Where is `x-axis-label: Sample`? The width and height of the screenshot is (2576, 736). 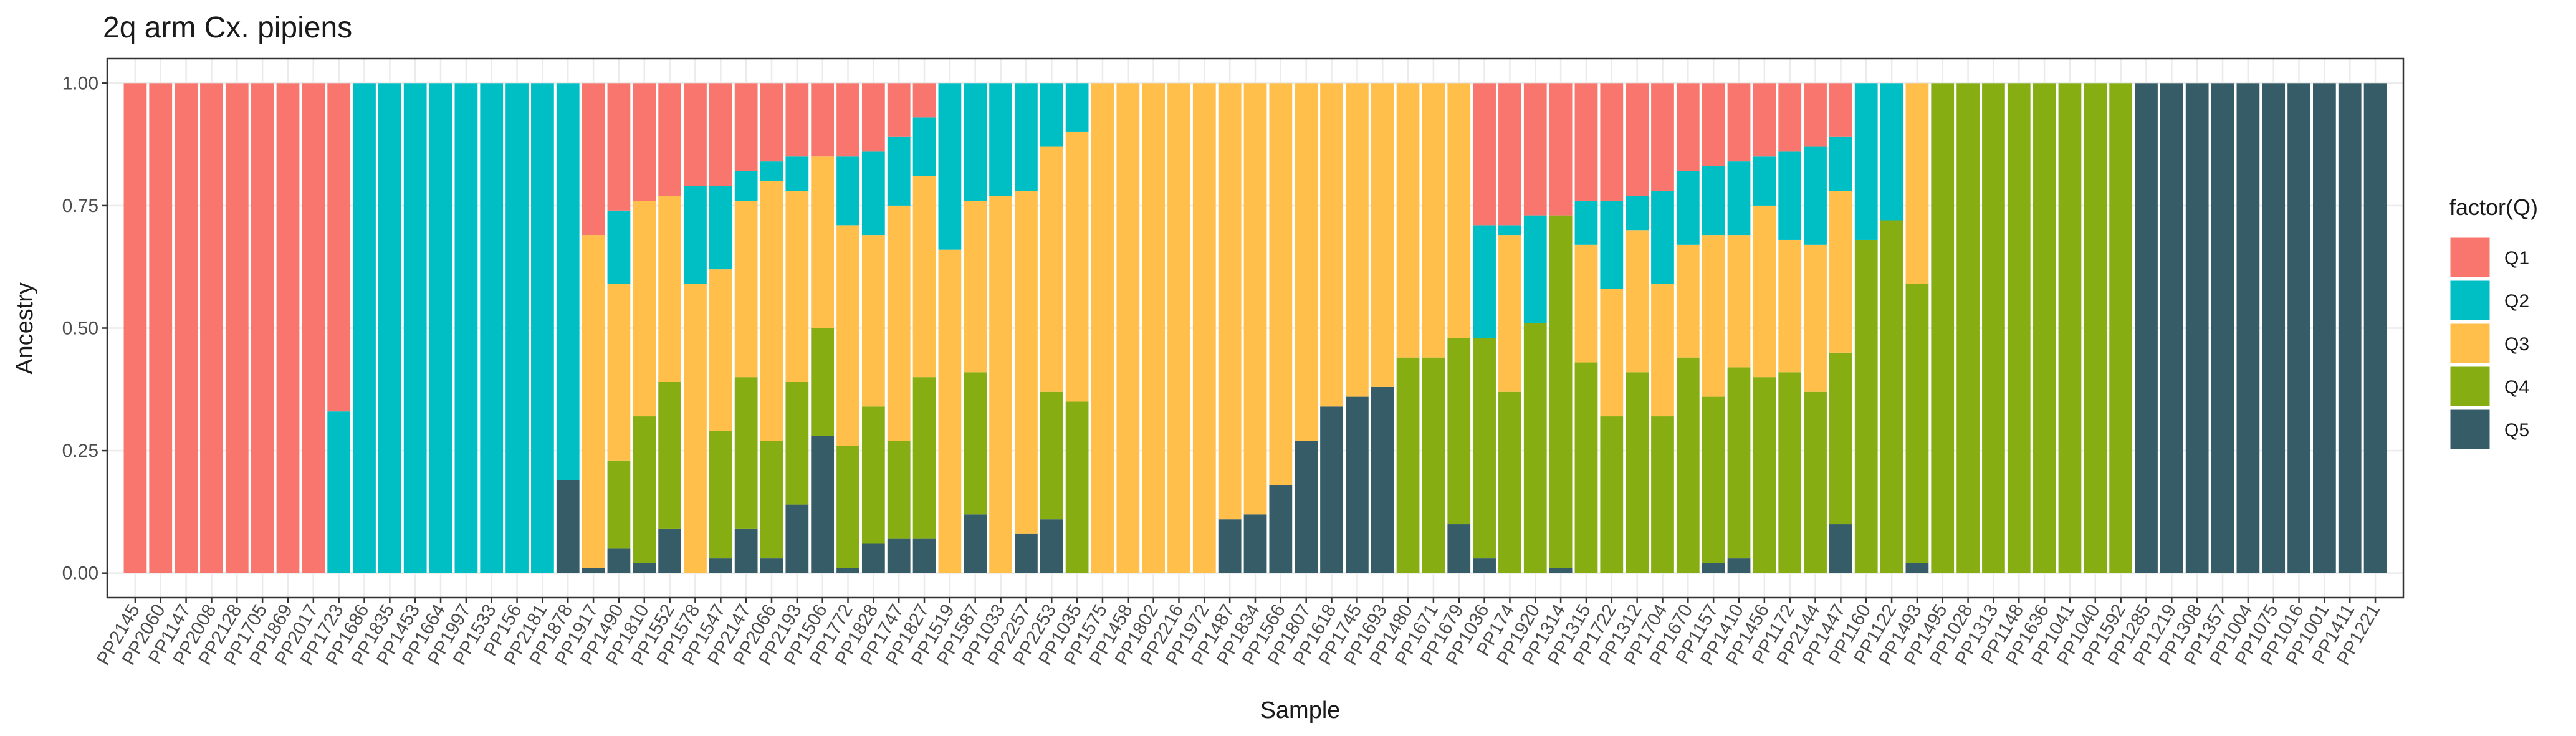 x-axis-label: Sample is located at coordinates (1300, 710).